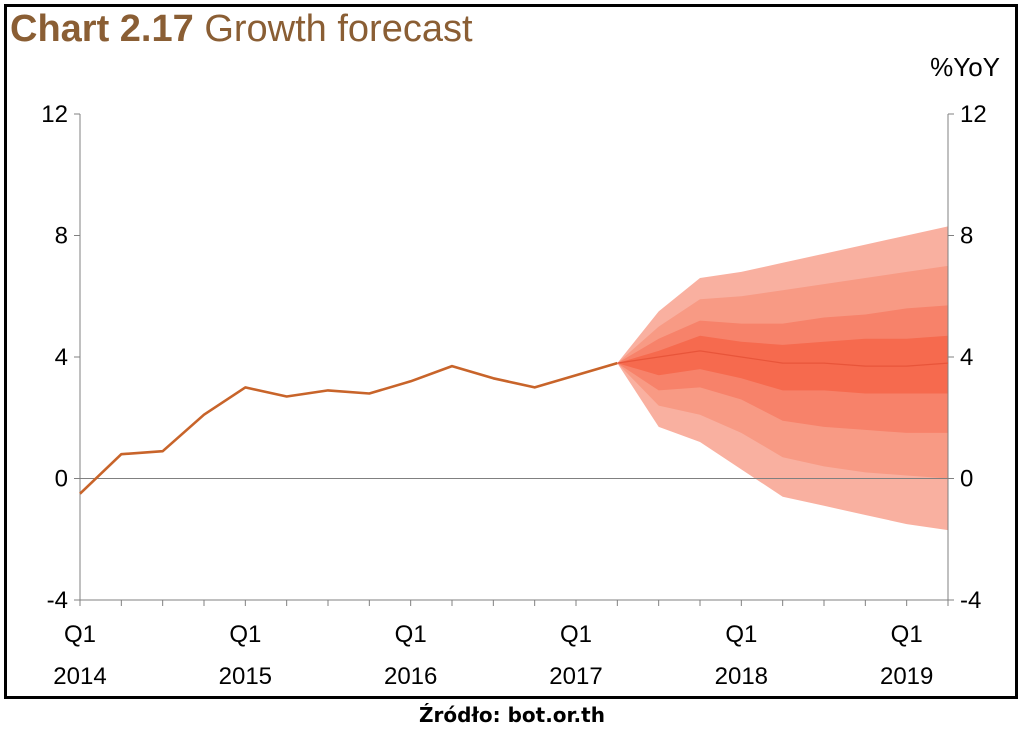  Describe the element at coordinates (906, 676) in the screenshot. I see `x-tick-label-year: 2019` at that location.